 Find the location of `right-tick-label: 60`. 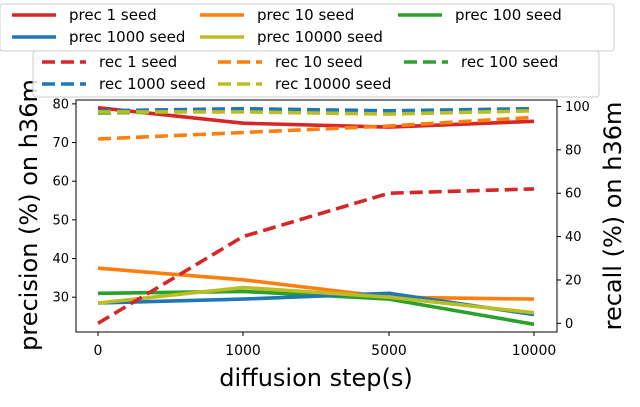

right-tick-label: 60 is located at coordinates (573, 194).